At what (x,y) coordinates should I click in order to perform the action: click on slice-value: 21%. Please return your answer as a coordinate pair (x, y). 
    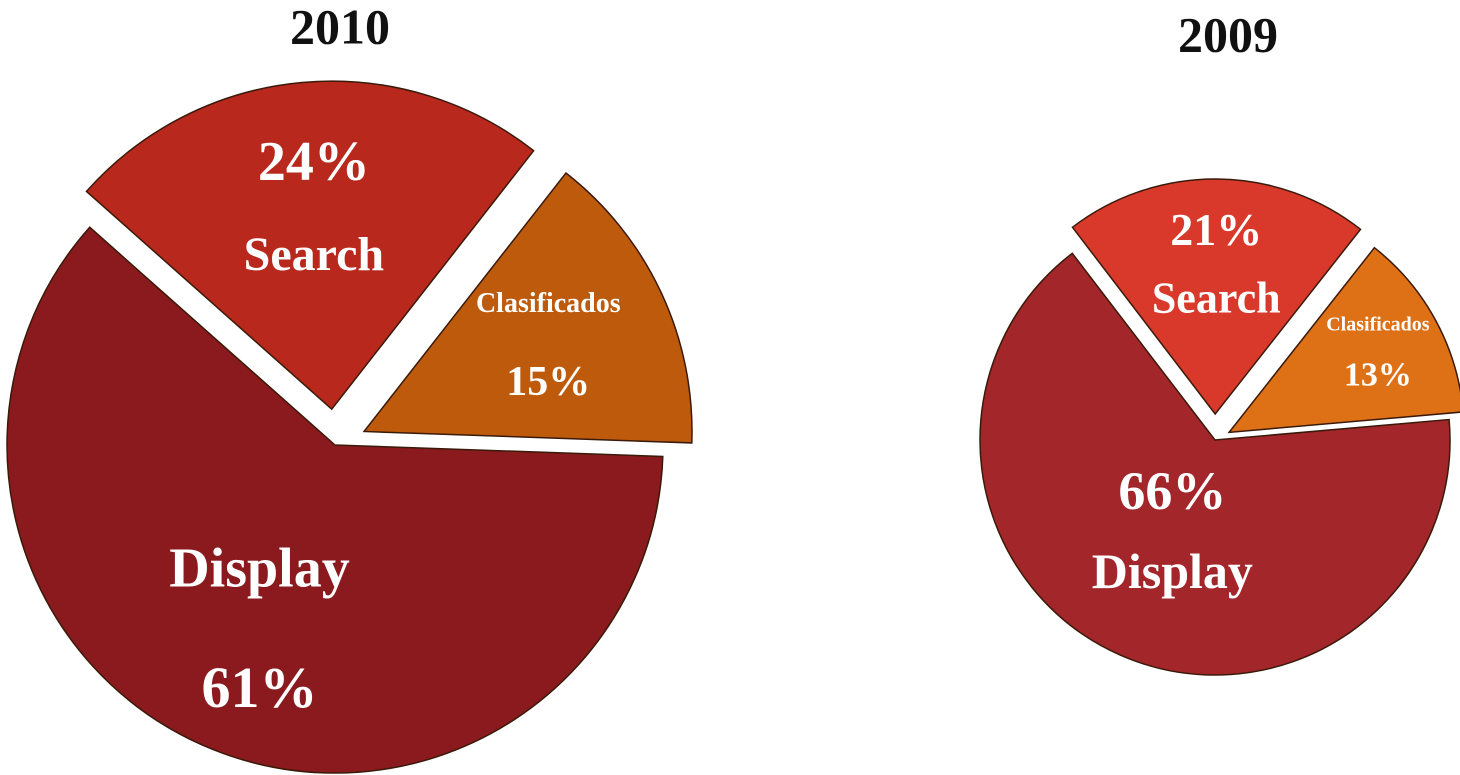
    Looking at the image, I should click on (1216, 229).